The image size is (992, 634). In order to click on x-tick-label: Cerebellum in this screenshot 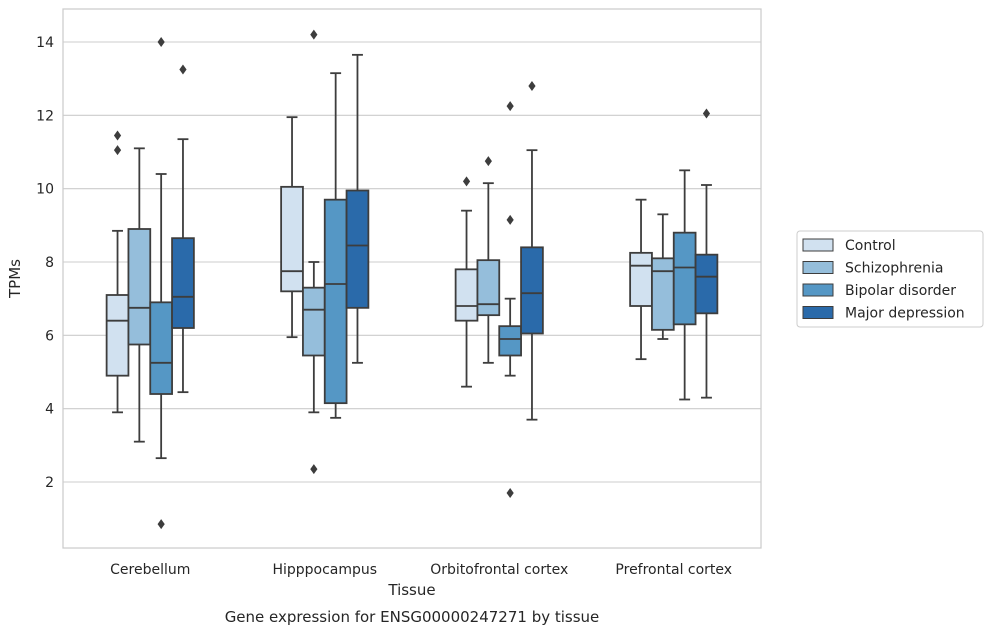, I will do `click(150, 570)`.